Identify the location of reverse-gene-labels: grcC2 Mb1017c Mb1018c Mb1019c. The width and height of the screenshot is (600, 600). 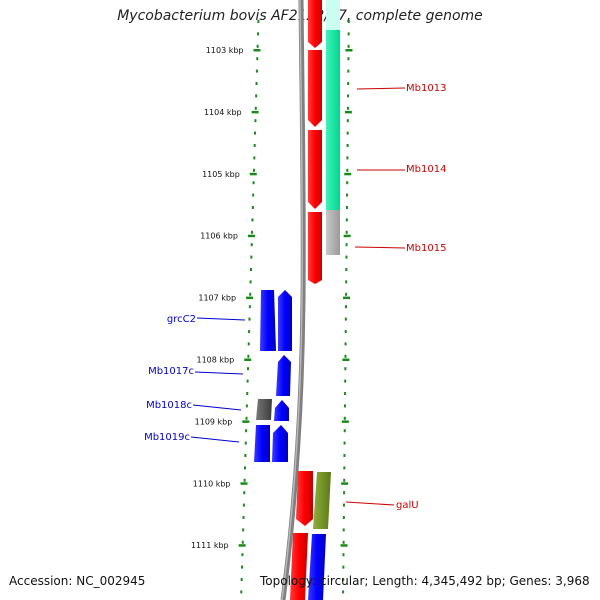
(195, 378).